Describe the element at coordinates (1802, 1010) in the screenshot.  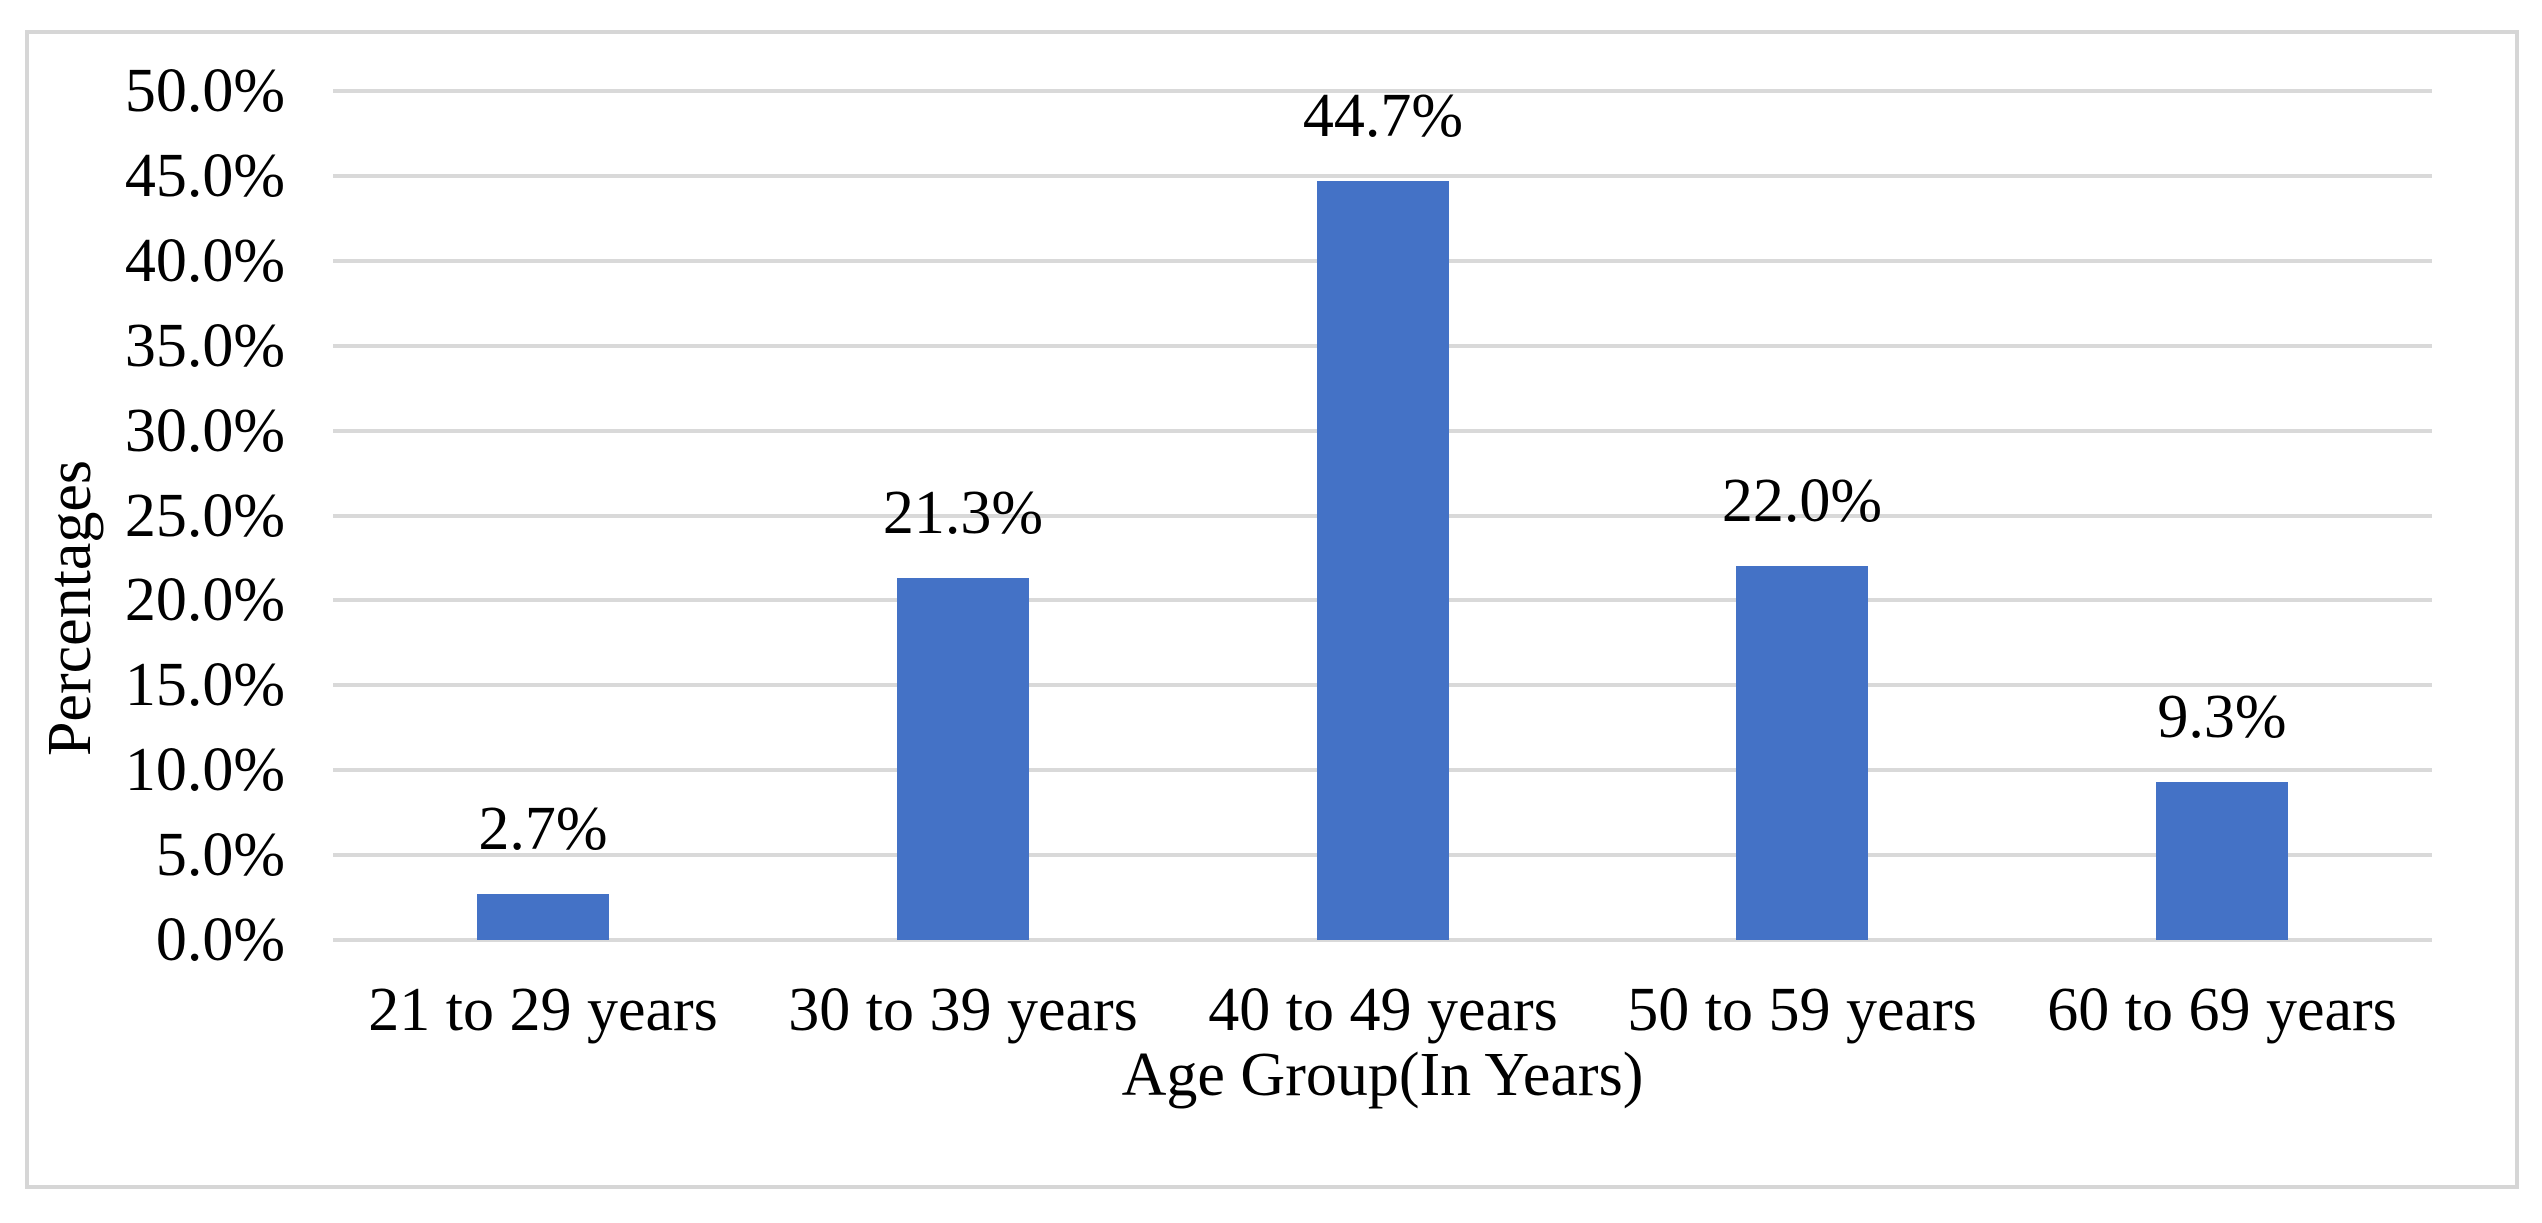
I see `x-tick-label: 50 to 59 years` at that location.